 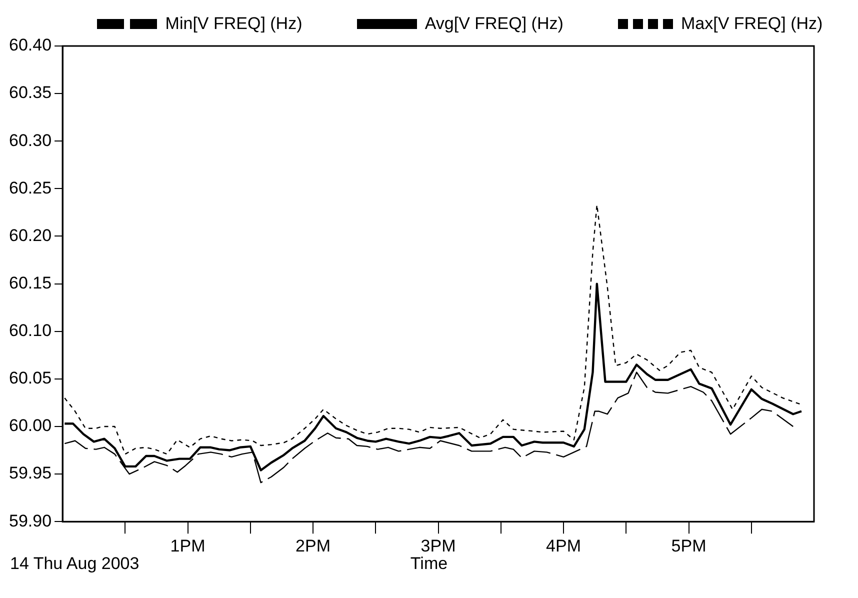 I want to click on y-tick-label: 60.05, so click(x=30, y=378).